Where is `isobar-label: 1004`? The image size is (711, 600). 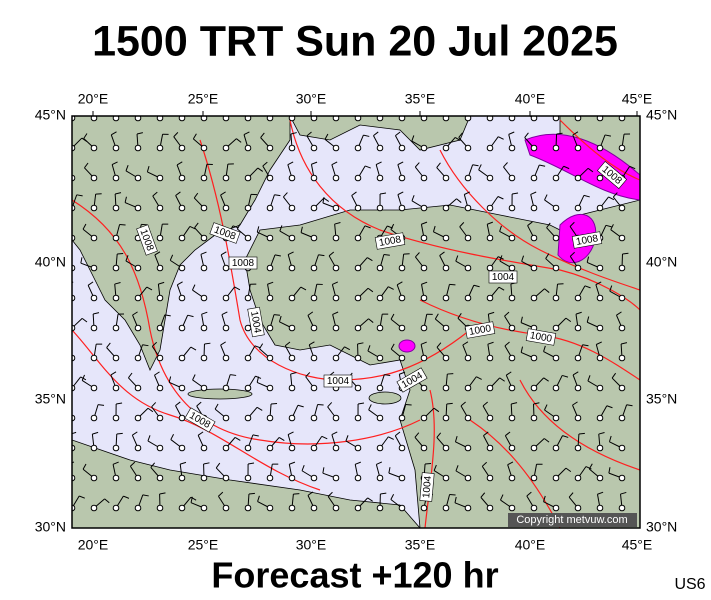 isobar-label: 1004 is located at coordinates (503, 277).